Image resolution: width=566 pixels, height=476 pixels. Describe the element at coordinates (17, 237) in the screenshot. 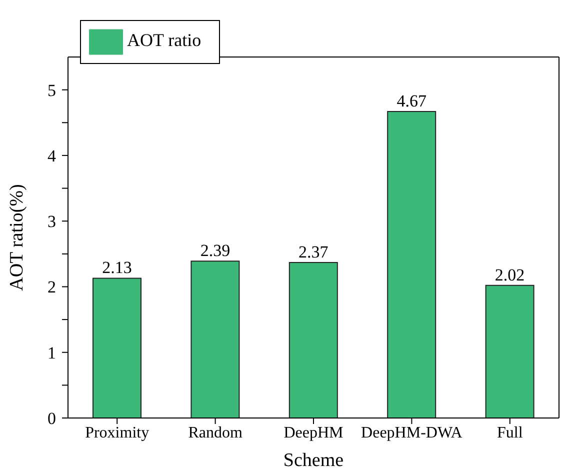

I see `y-axis-title: AOT ratio(%)` at that location.